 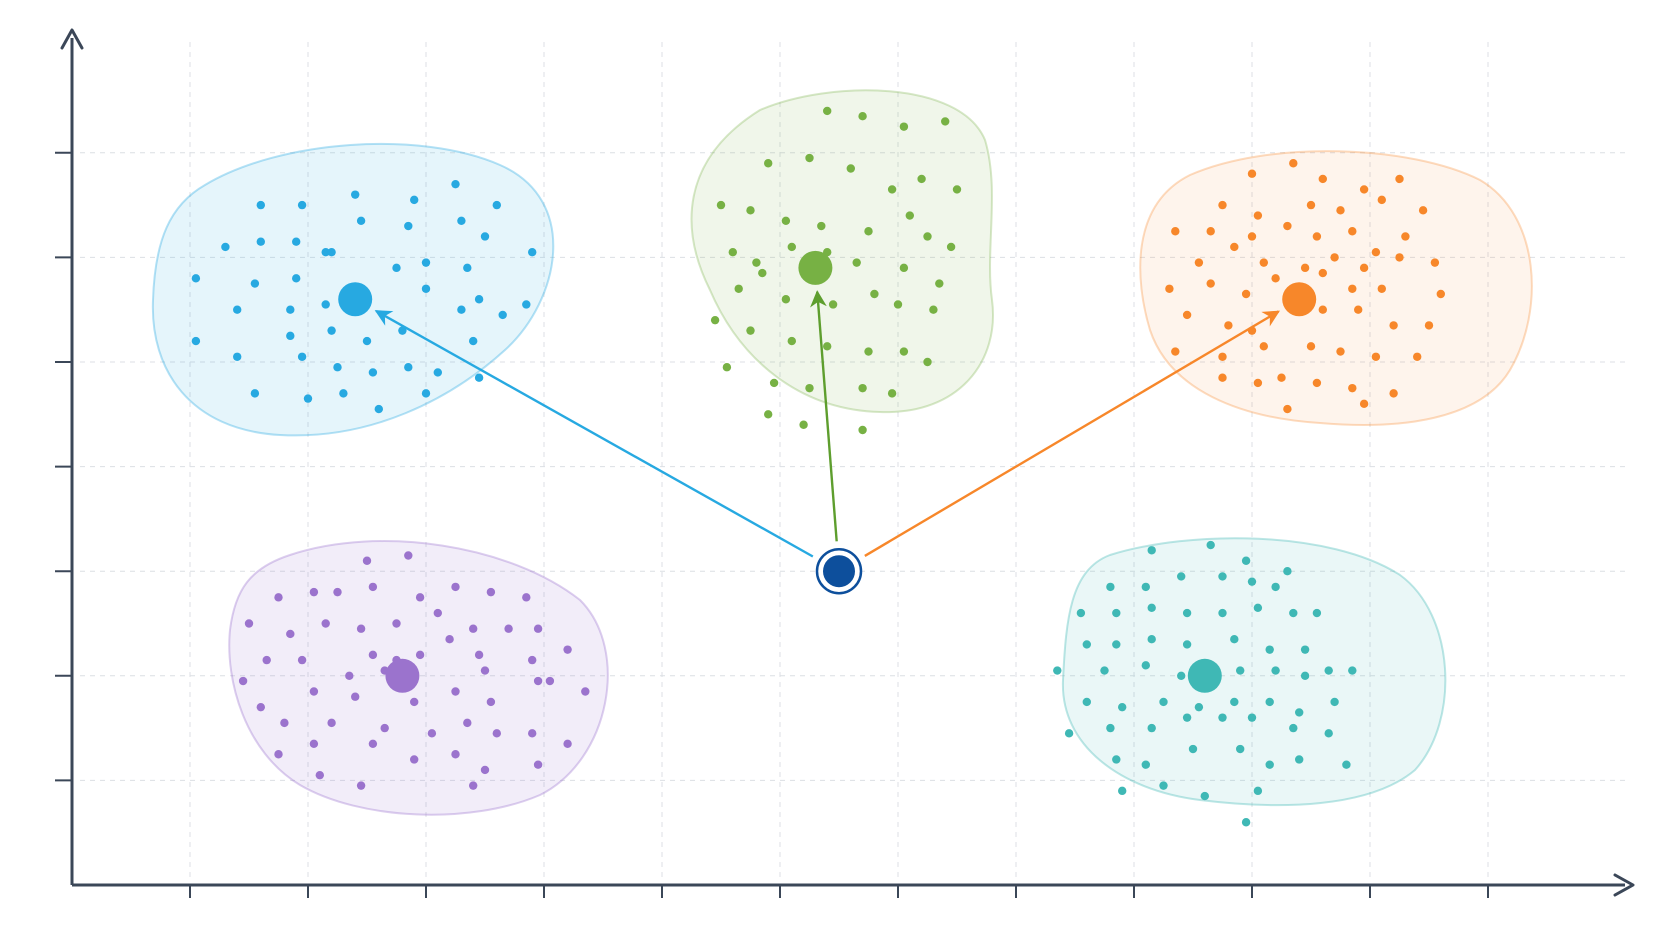 What do you see at coordinates (1205, 683) in the screenshot?
I see `cluster-teal-points` at bounding box center [1205, 683].